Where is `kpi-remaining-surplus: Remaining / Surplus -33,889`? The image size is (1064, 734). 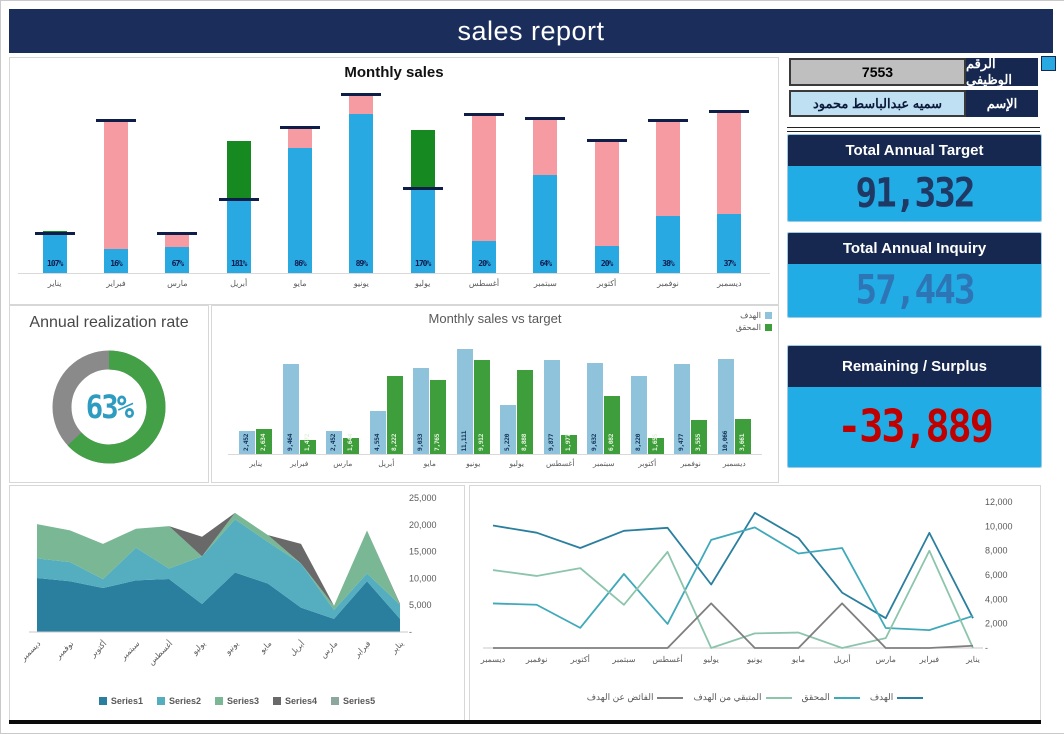
kpi-remaining-surplus: Remaining / Surplus -33,889 is located at coordinates (914, 406).